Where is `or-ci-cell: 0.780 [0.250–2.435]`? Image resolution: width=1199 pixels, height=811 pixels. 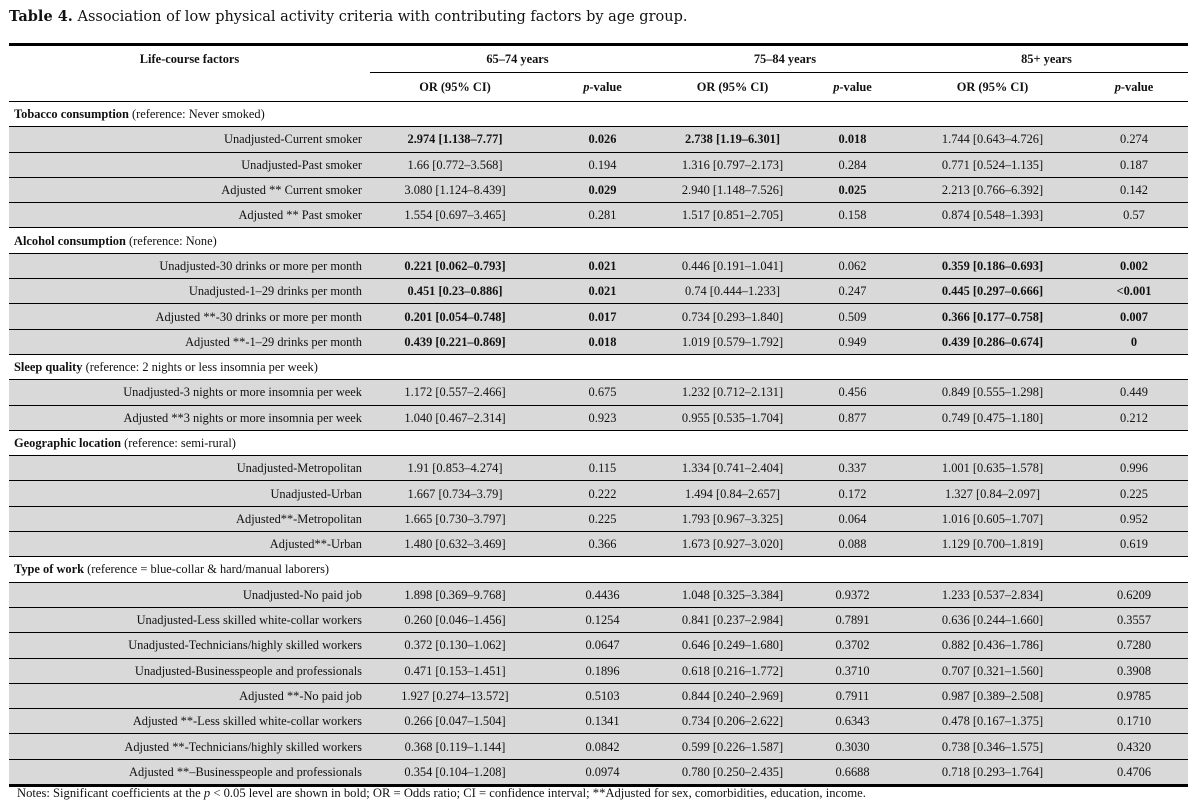
or-ci-cell: 0.780 [0.250–2.435] is located at coordinates (732, 773).